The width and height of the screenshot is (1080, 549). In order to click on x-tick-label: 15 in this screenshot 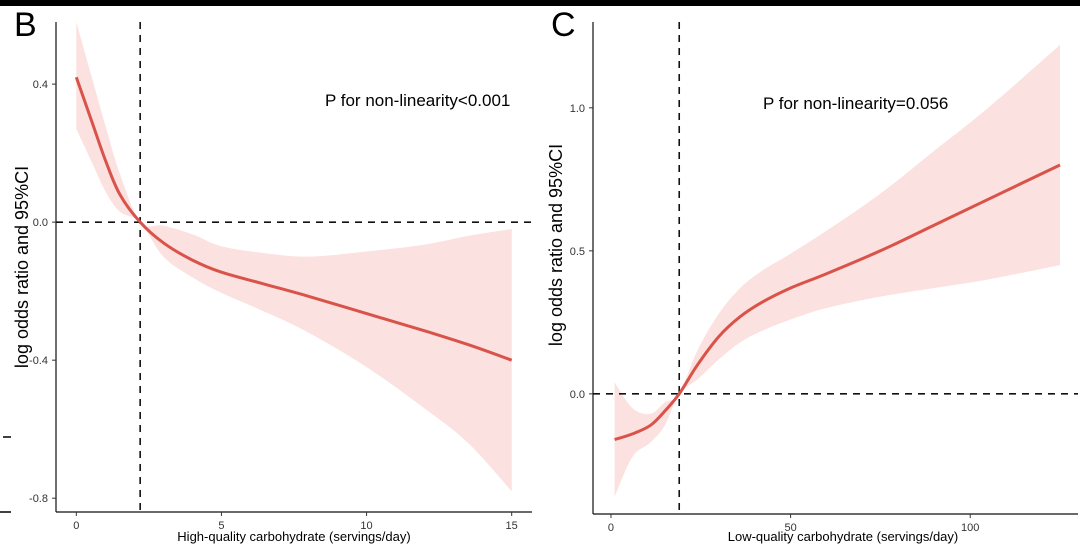, I will do `click(512, 526)`.